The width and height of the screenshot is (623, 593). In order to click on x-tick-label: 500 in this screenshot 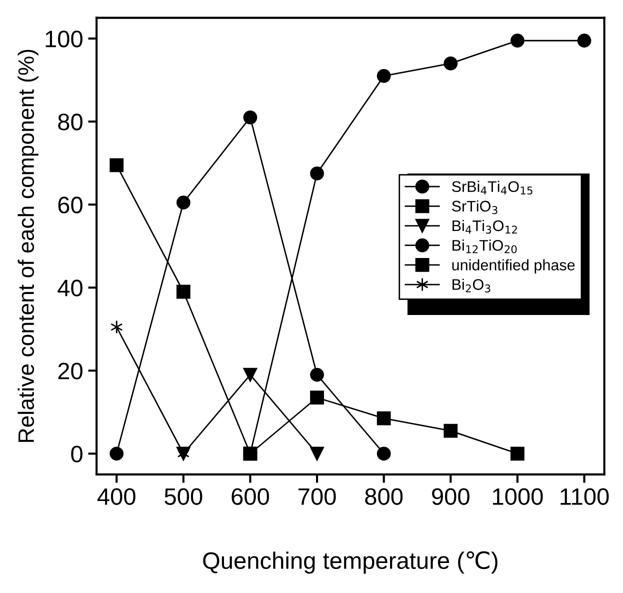, I will do `click(183, 496)`.